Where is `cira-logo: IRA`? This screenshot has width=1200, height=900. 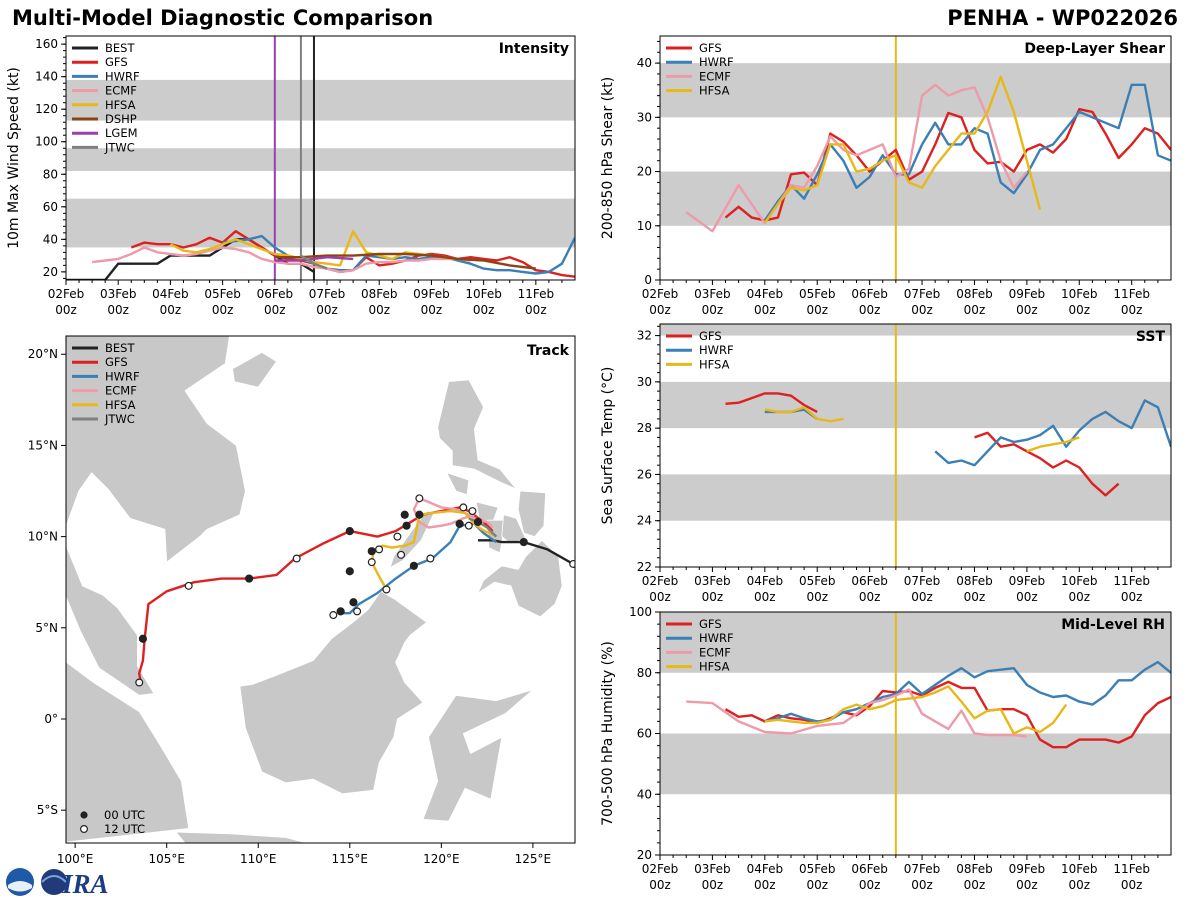 cira-logo: IRA is located at coordinates (57, 883).